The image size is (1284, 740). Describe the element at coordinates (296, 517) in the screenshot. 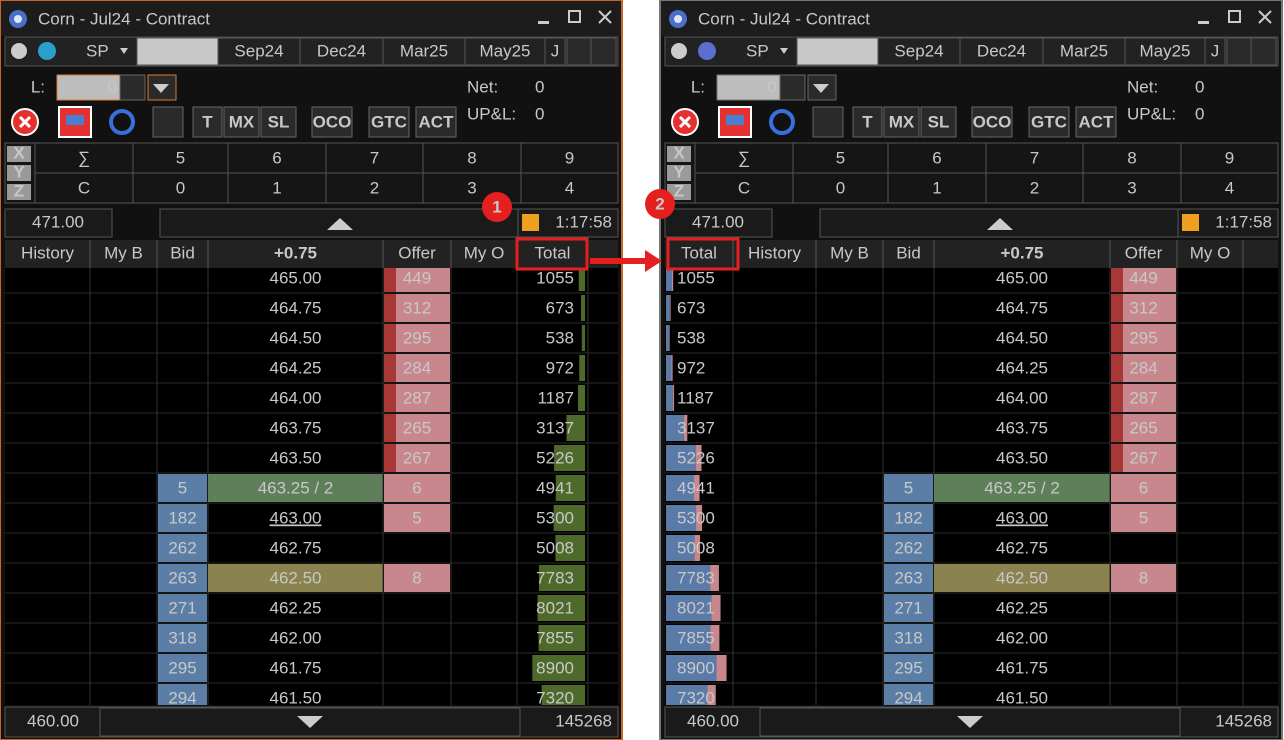

I see `price: 463.00` at that location.